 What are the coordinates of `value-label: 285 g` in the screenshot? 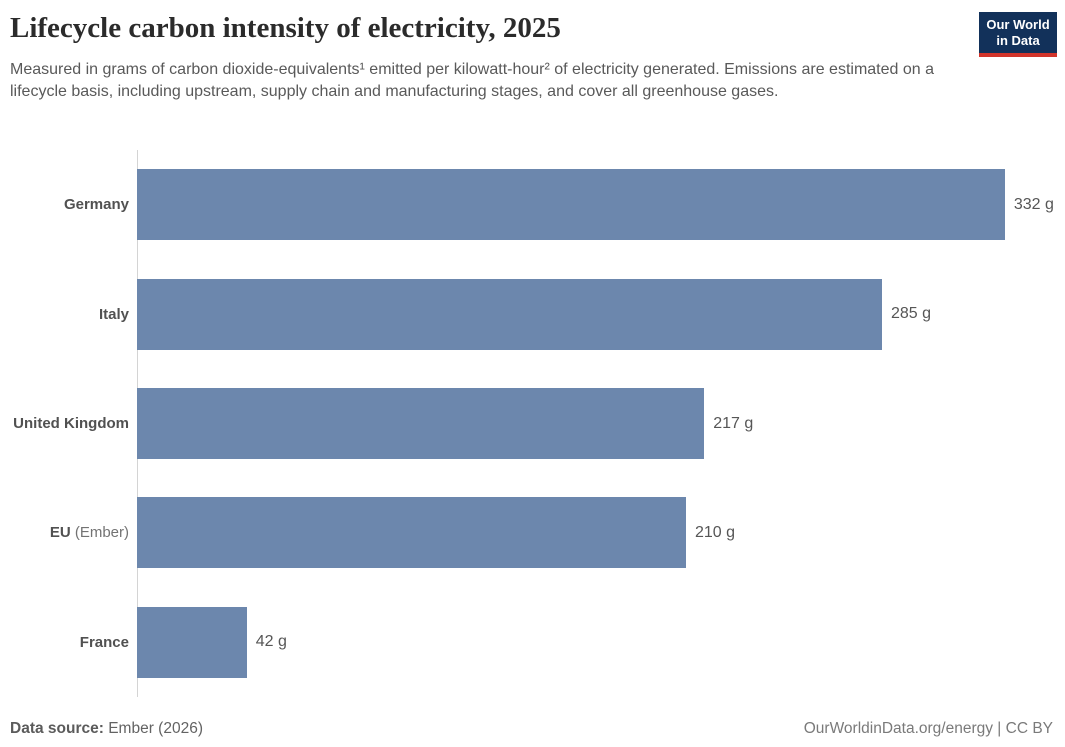 It's located at (911, 314).